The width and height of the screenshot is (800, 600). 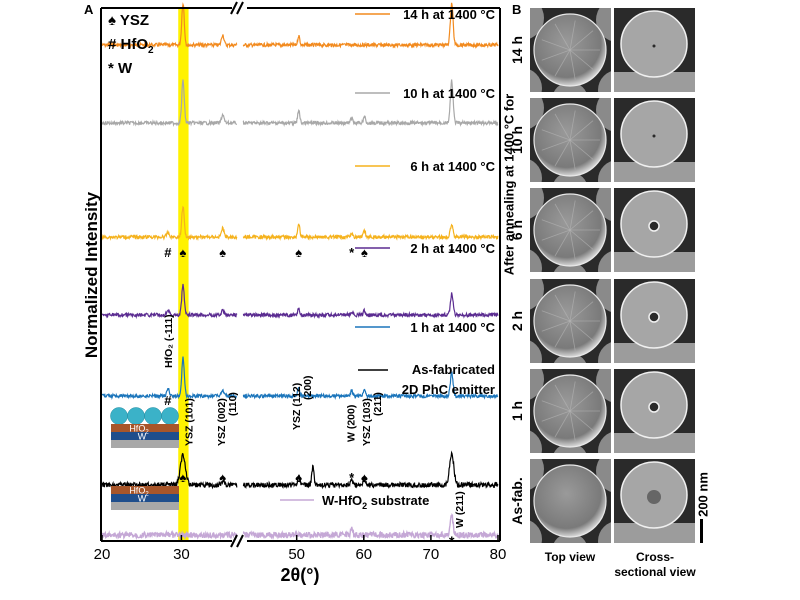 I want to click on symbol-legend-entry: ♠ YSZ, so click(x=128, y=20).